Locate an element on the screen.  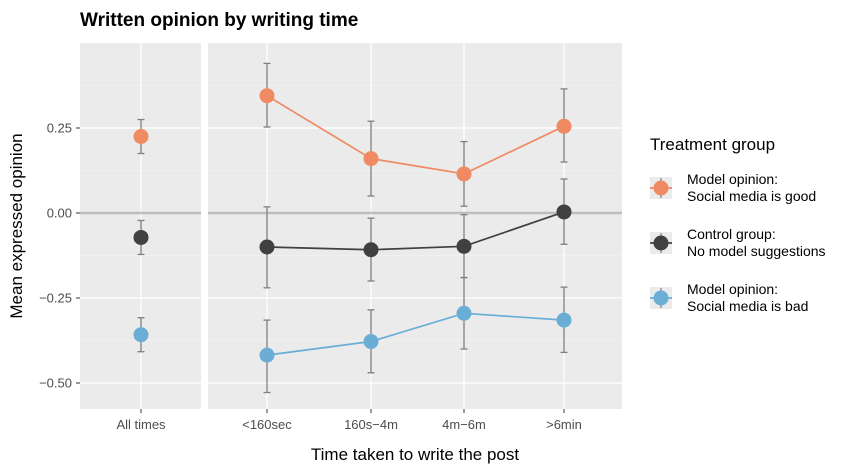
legend-title: Treatment group is located at coordinates (712, 144).